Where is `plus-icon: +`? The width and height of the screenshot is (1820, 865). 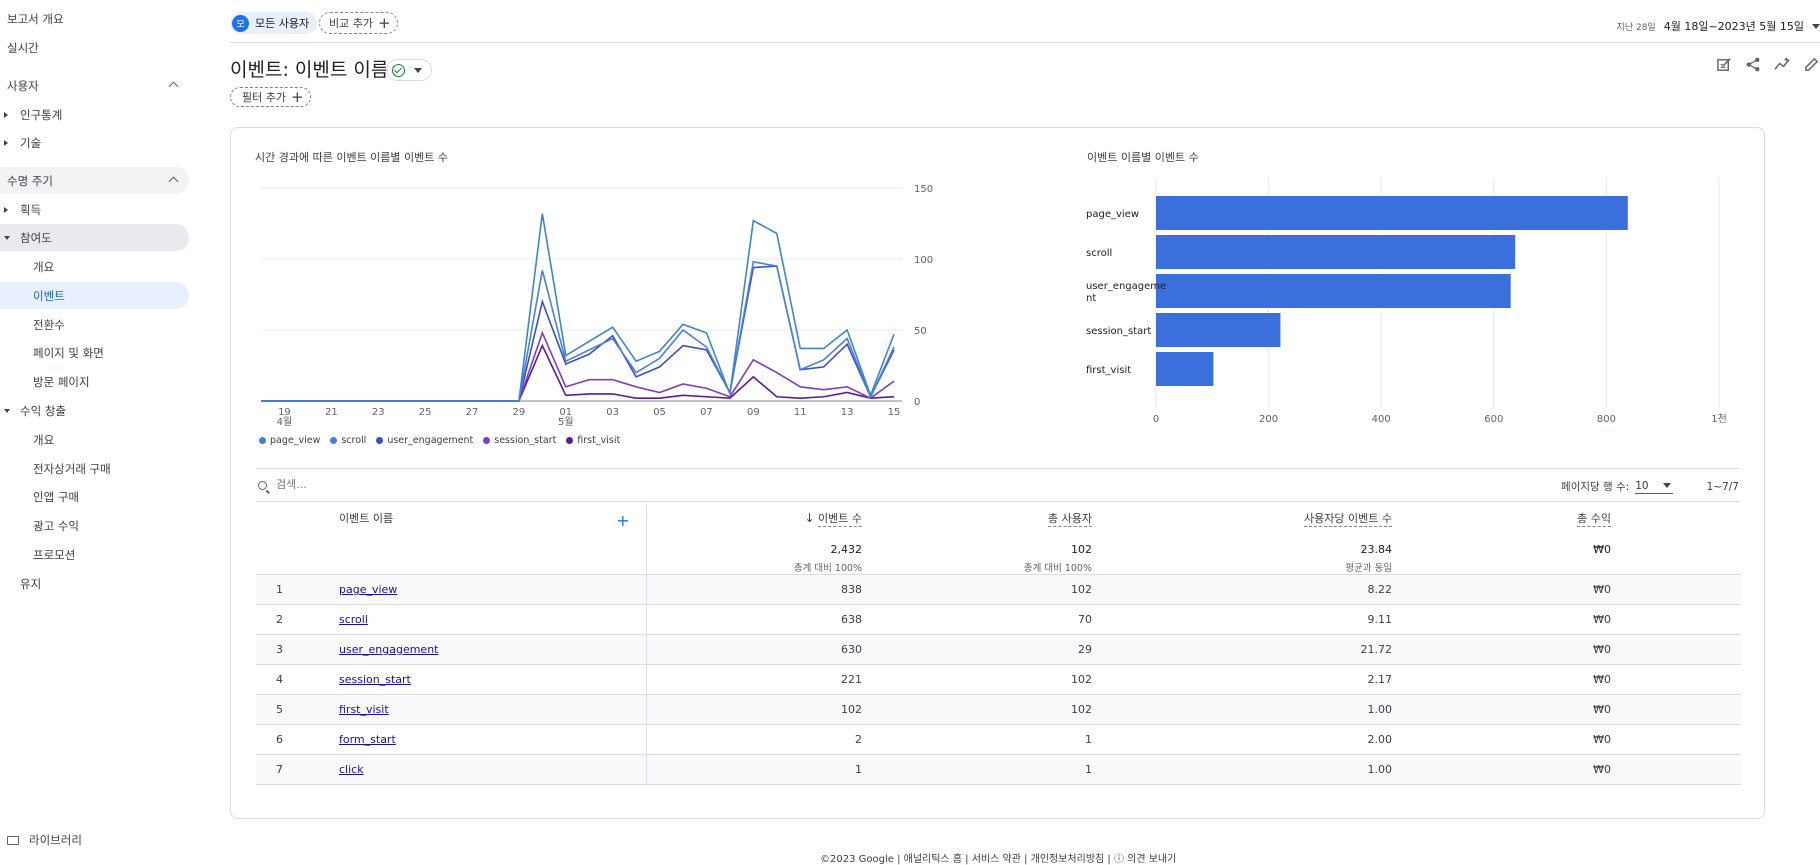 plus-icon: + is located at coordinates (297, 97).